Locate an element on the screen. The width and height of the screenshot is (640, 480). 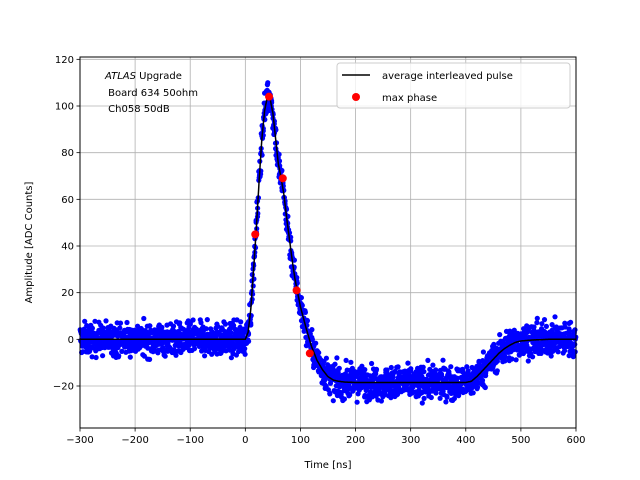
x-tick-label: 0 is located at coordinates (245, 440).